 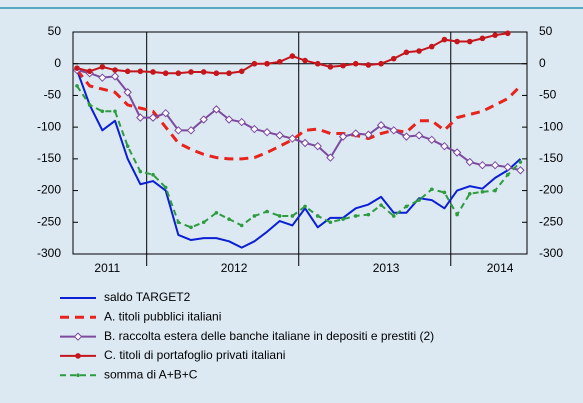 I want to click on y2-tick-label: -250, so click(x=551, y=221).